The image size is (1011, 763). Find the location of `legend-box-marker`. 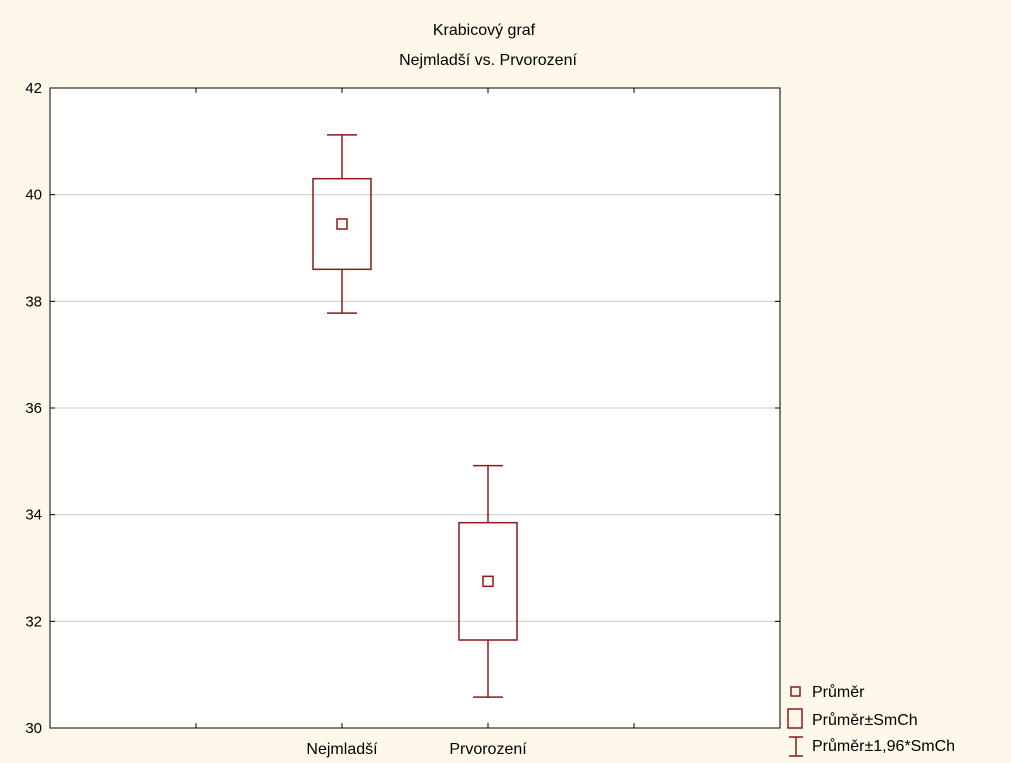

legend-box-marker is located at coordinates (795, 718).